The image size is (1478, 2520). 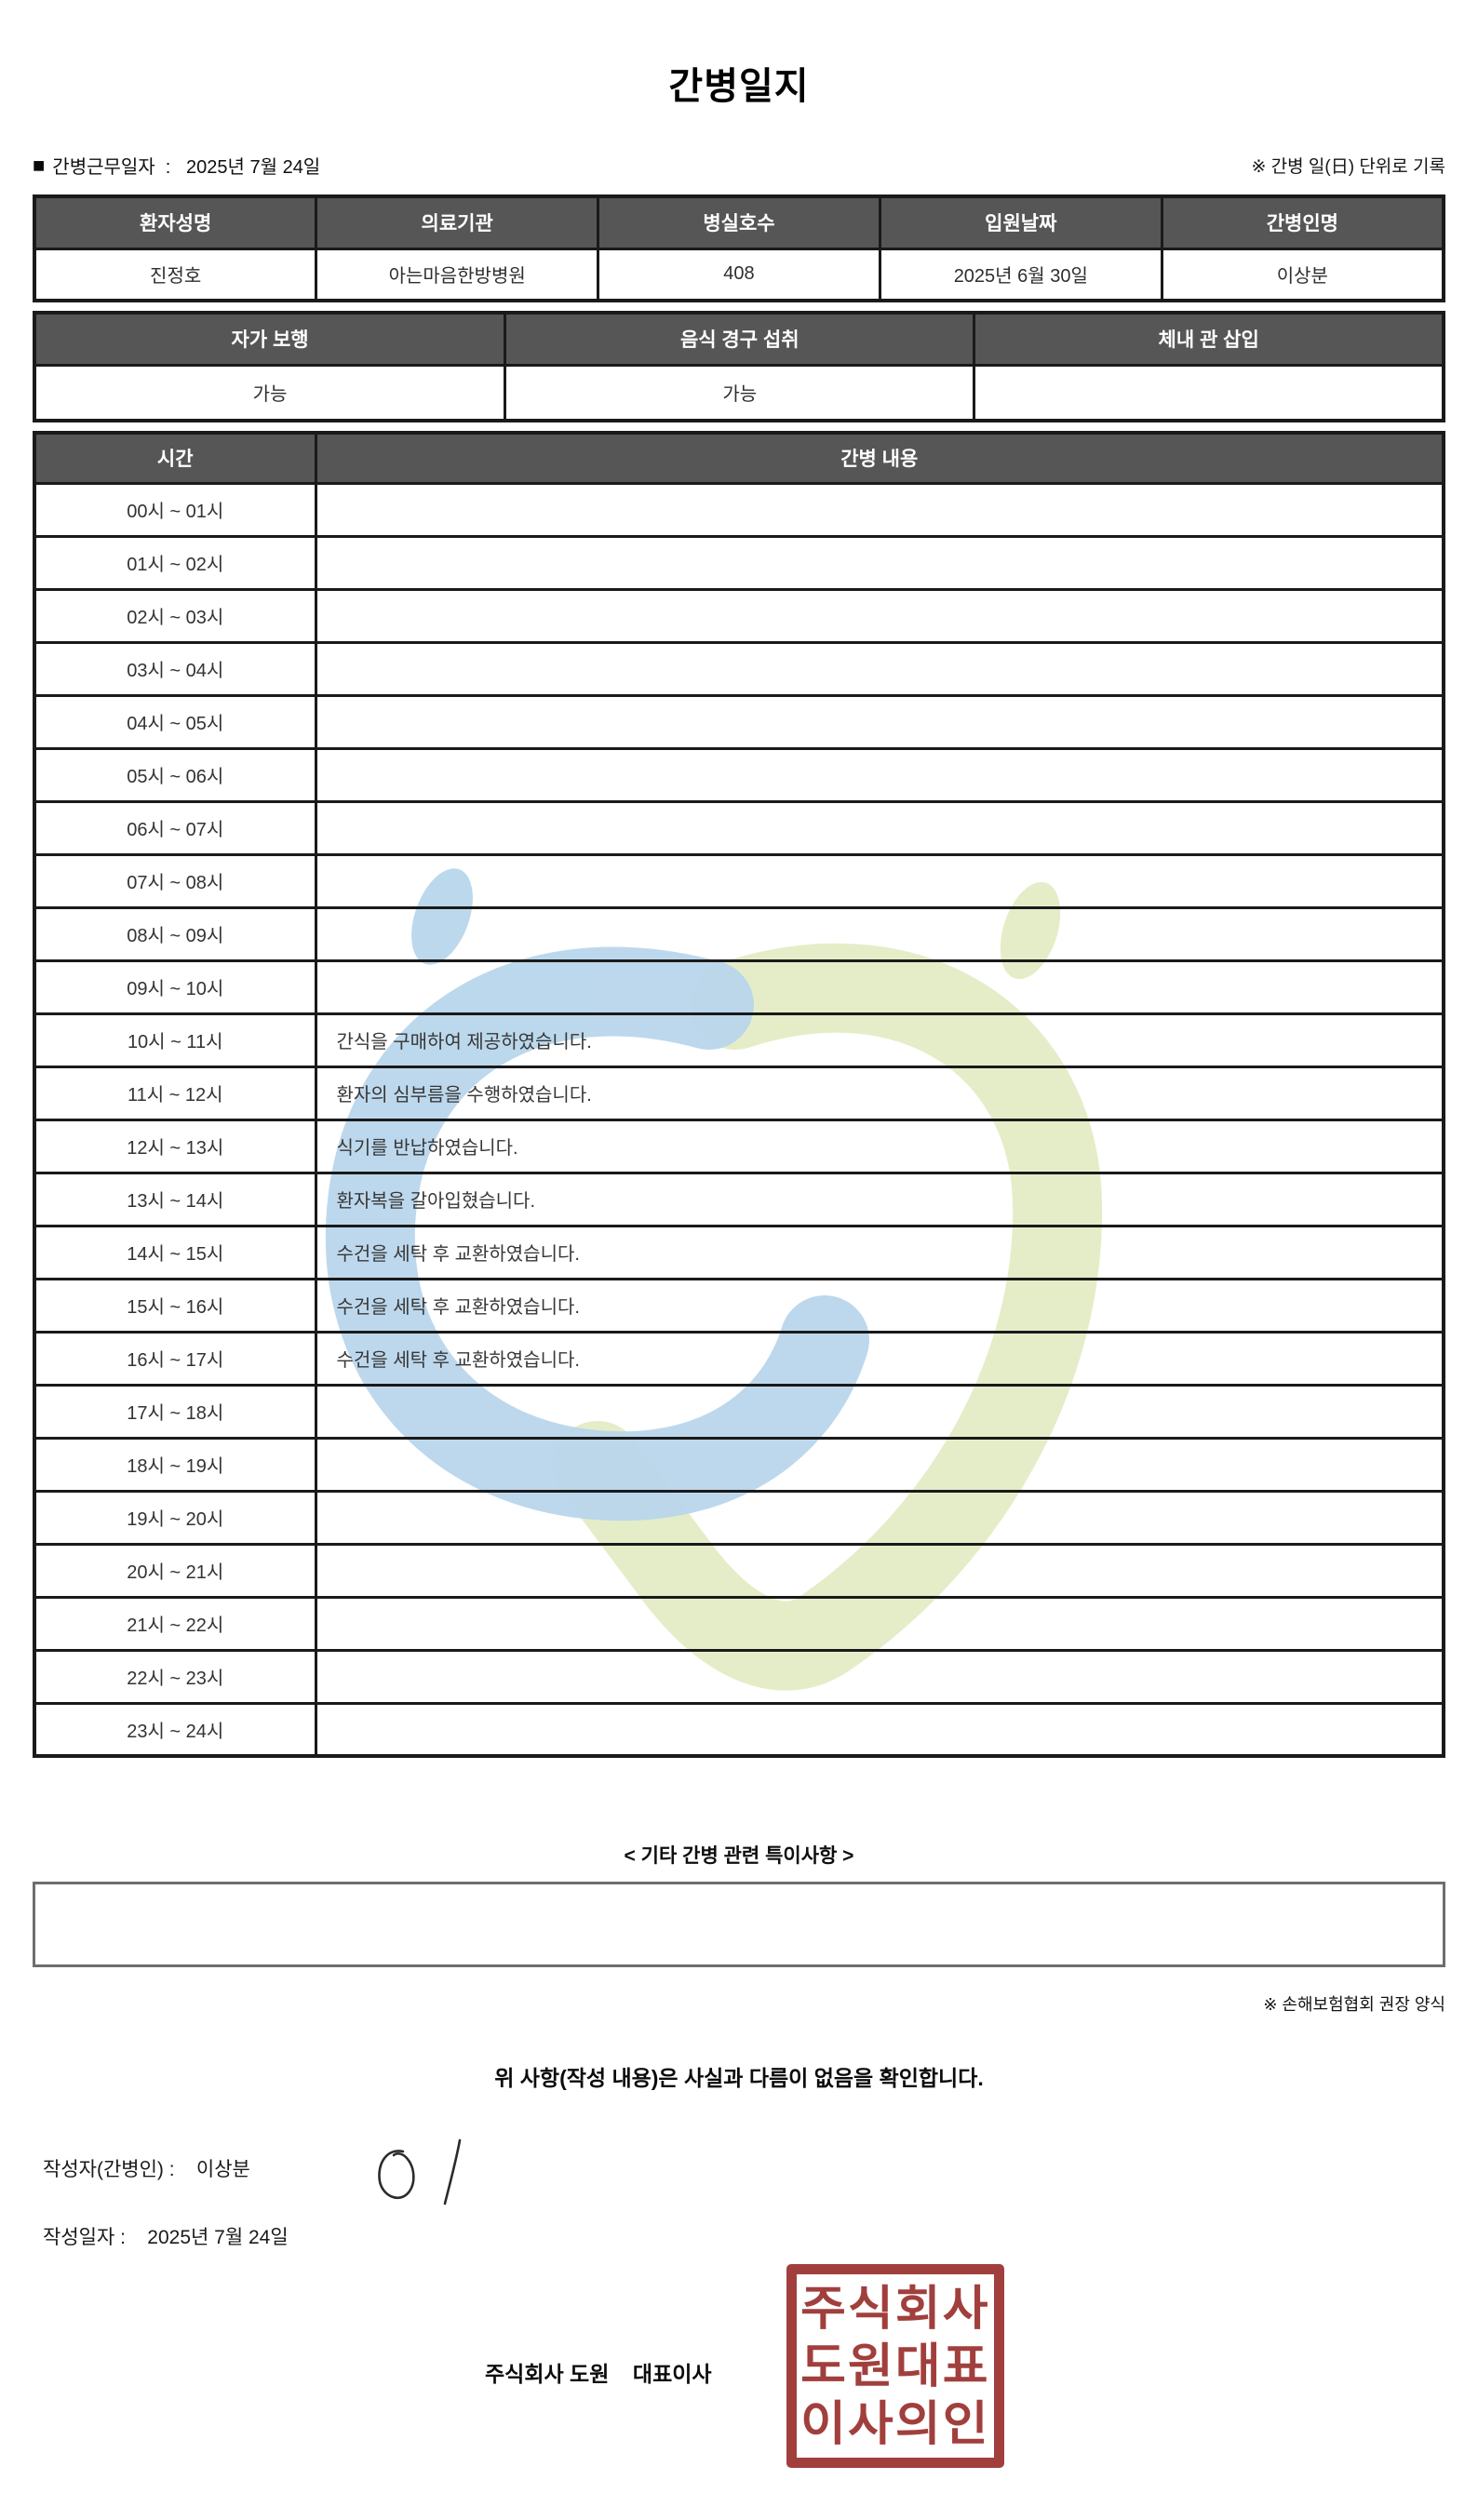 I want to click on caregiver-header: 간병인명, so click(x=1303, y=222).